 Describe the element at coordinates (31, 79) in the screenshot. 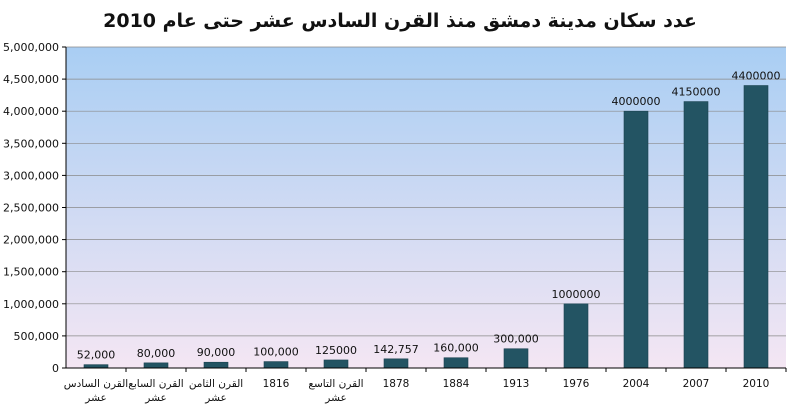

I see `y-tick-label: 4,500,000` at that location.